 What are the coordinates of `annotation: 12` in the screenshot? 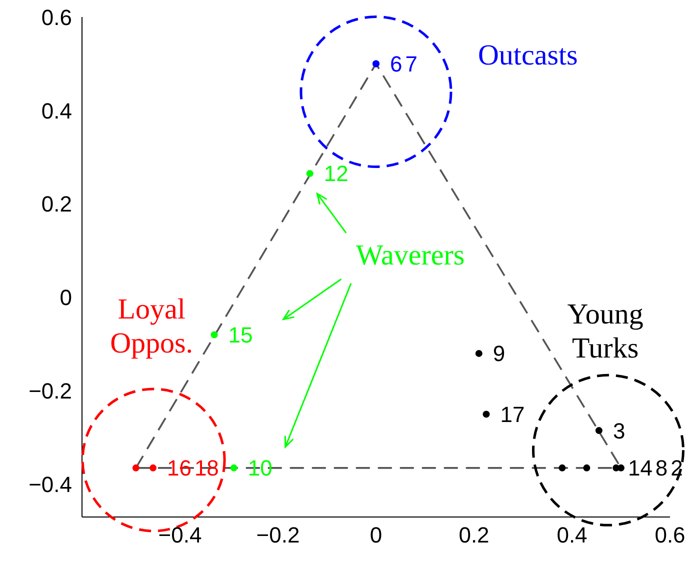 It's located at (336, 173).